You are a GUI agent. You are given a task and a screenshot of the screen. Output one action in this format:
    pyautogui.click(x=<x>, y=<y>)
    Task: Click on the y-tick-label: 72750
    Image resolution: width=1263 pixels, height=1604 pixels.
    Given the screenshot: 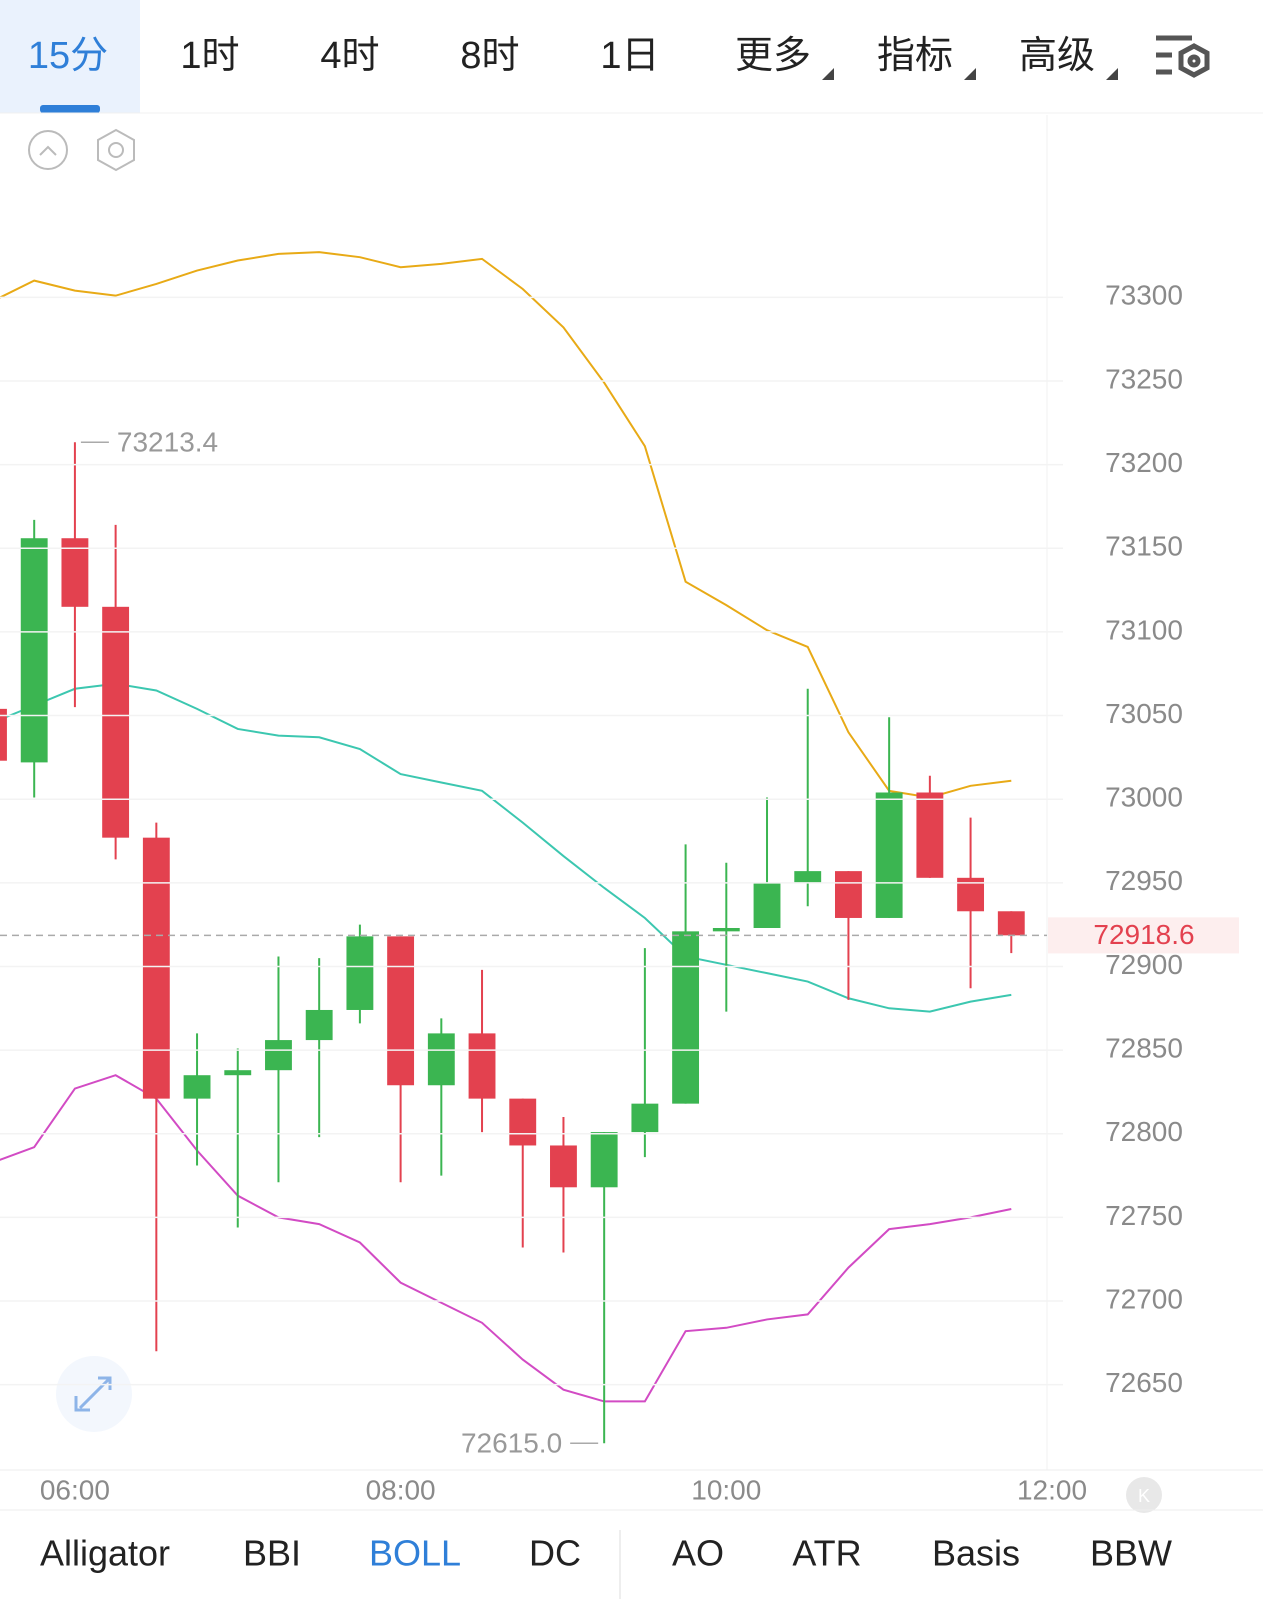 What is the action you would take?
    pyautogui.click(x=1144, y=1215)
    